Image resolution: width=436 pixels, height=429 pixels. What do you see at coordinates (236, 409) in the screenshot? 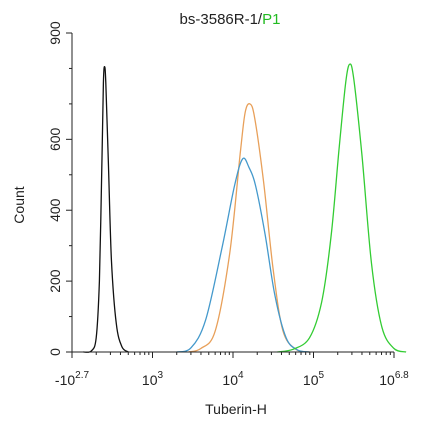
I see `x-axis-label: Tuberin-H` at bounding box center [236, 409].